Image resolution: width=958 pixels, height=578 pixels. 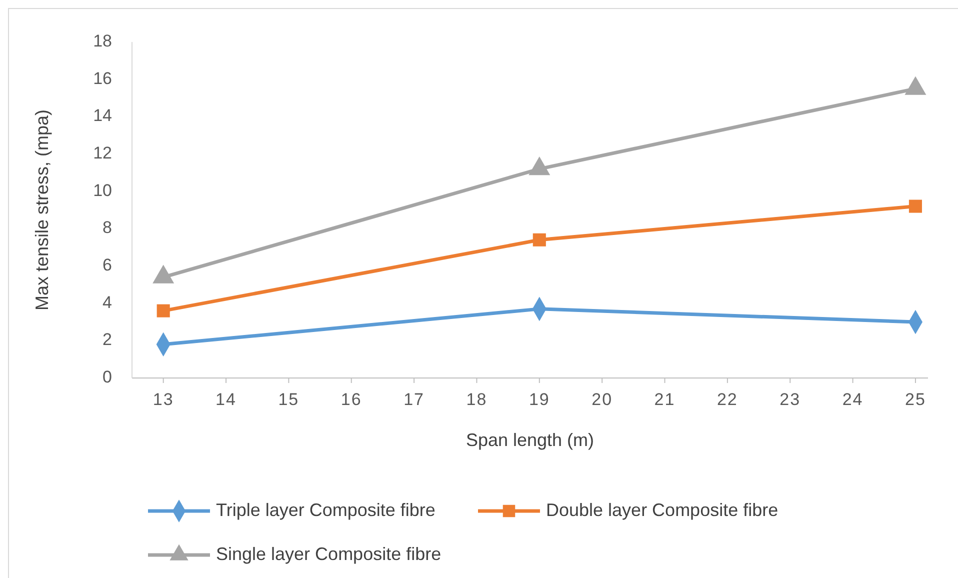 What do you see at coordinates (329, 554) in the screenshot?
I see `legend-label: Single layer Composite fibre` at bounding box center [329, 554].